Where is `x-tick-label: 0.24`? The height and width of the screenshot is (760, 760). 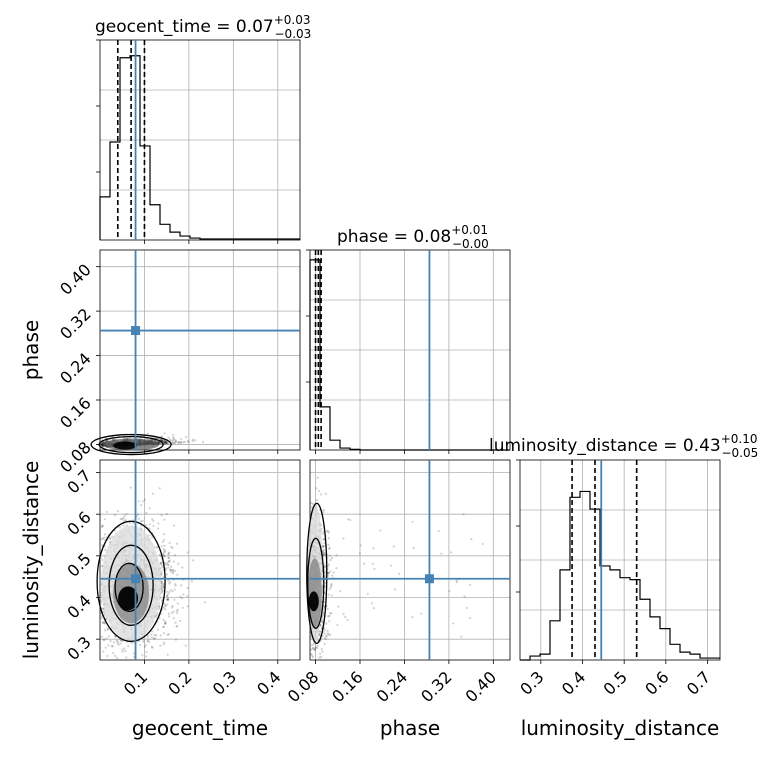
x-tick-label: 0.24 is located at coordinates (392, 686).